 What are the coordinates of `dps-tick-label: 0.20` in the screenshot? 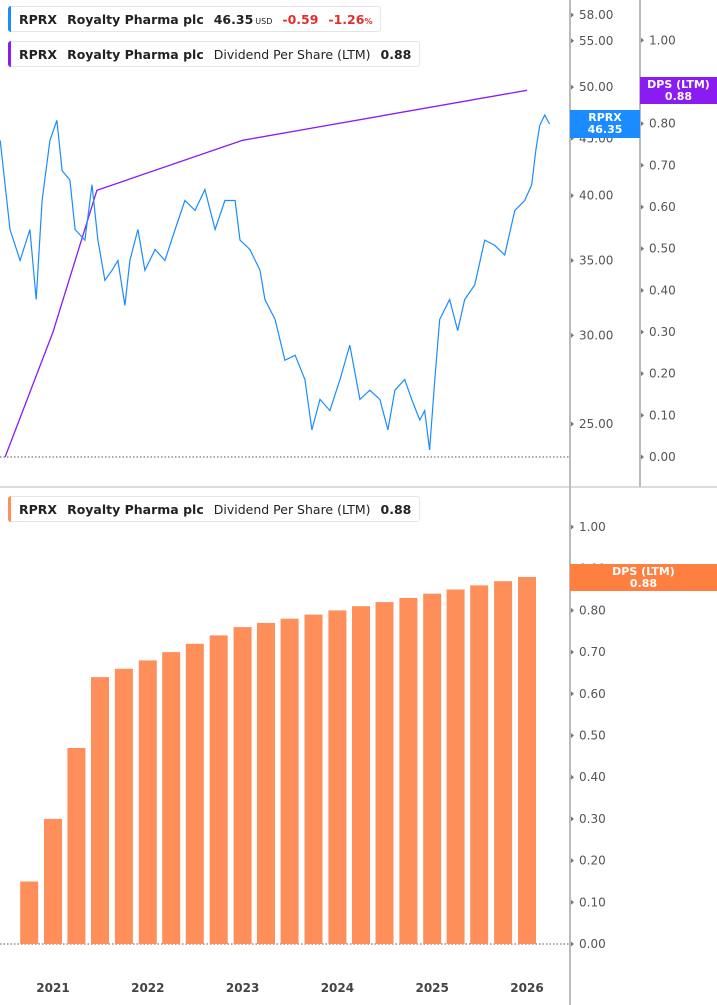 It's located at (662, 374).